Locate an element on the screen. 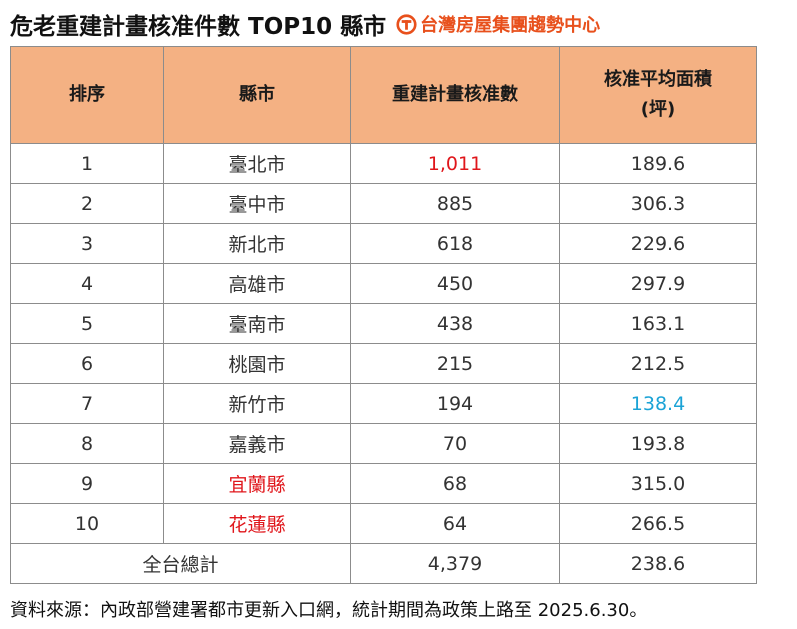 This screenshot has width=797, height=629. table-row: 3 新北市 618 229.6 is located at coordinates (383, 243).